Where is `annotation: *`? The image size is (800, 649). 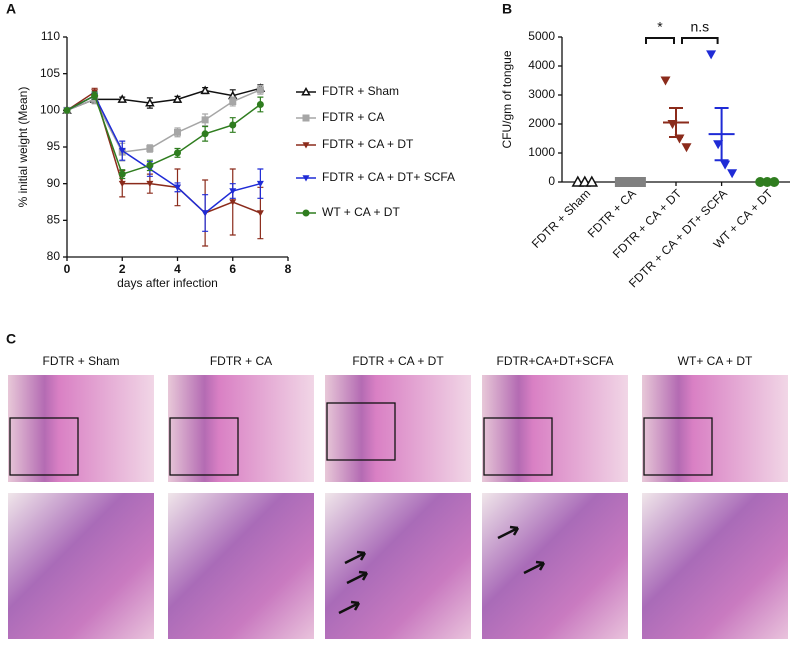
annotation: * is located at coordinates (660, 27).